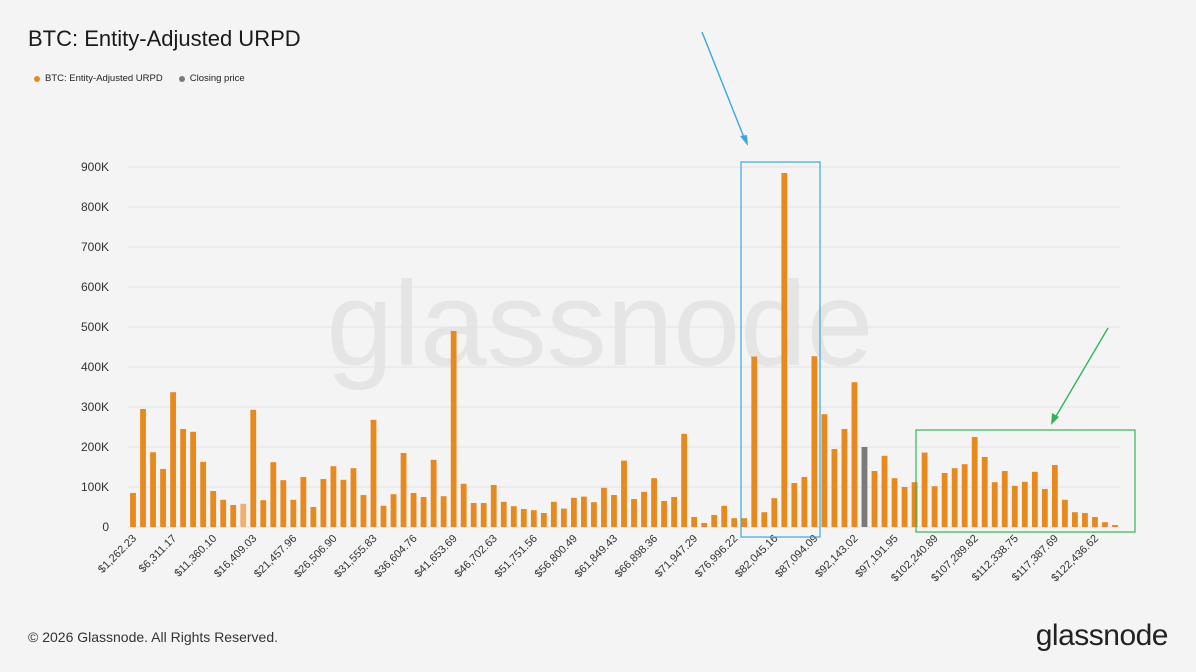 The height and width of the screenshot is (672, 1196). I want to click on legend-item-urpd: BTC: Entity-Adjusted URPD, so click(98, 78).